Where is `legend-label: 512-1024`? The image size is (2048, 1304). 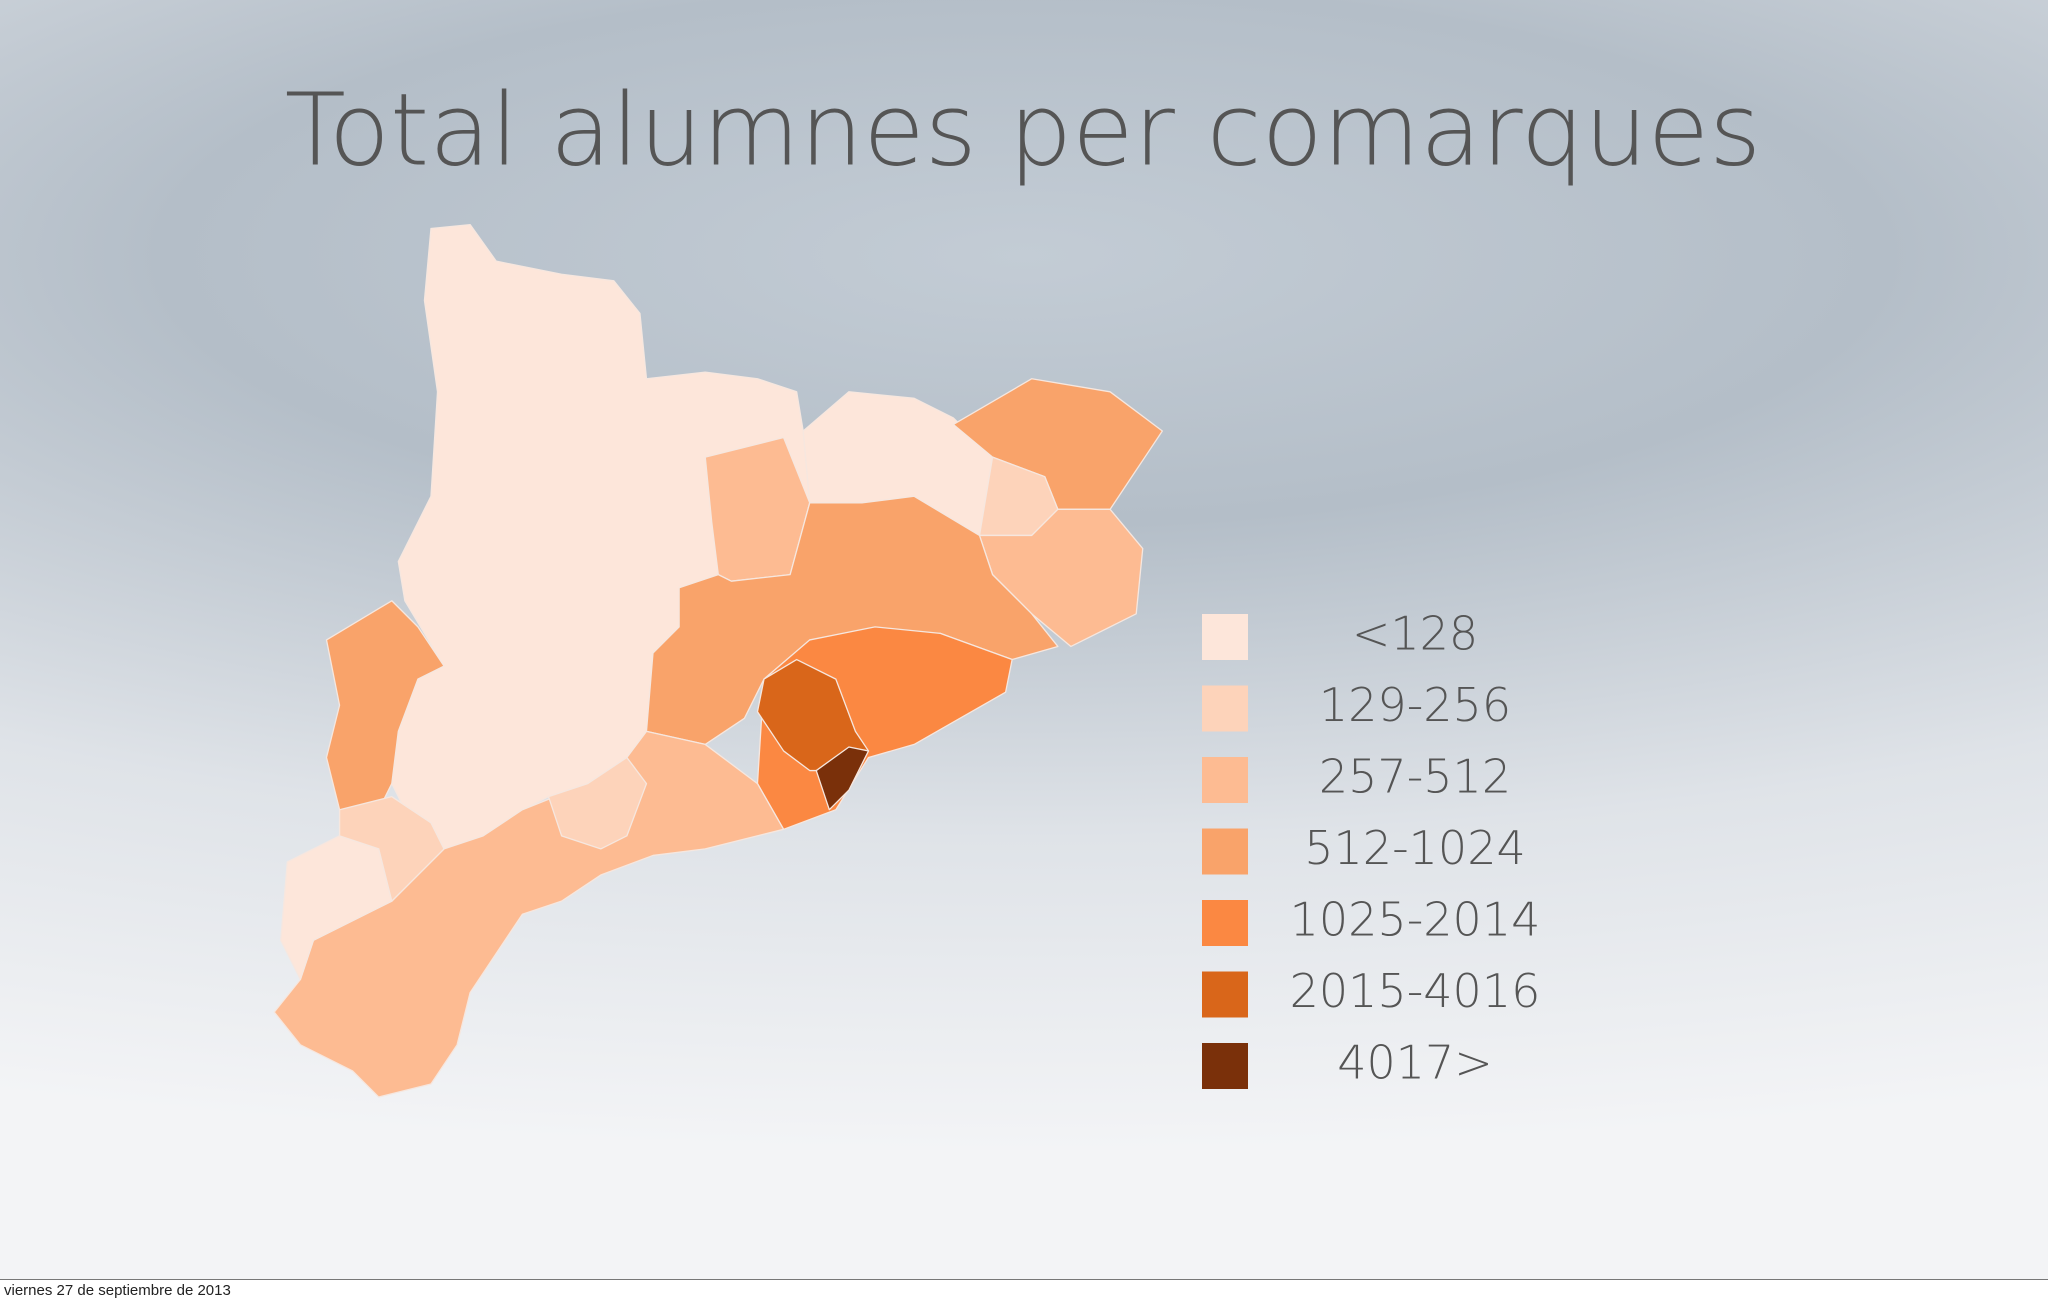
legend-label: 512-1024 is located at coordinates (1414, 848).